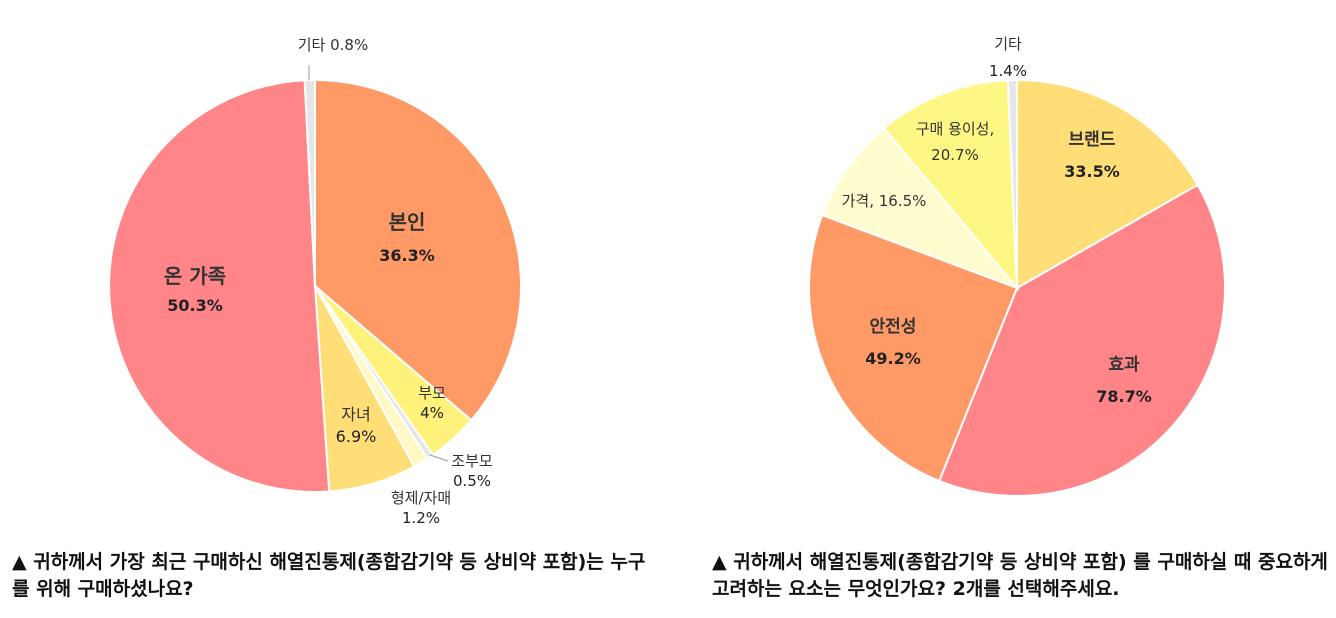 This screenshot has height=618, width=1336. Describe the element at coordinates (913, 348) in the screenshot. I see `pie-slice-안전성` at that location.